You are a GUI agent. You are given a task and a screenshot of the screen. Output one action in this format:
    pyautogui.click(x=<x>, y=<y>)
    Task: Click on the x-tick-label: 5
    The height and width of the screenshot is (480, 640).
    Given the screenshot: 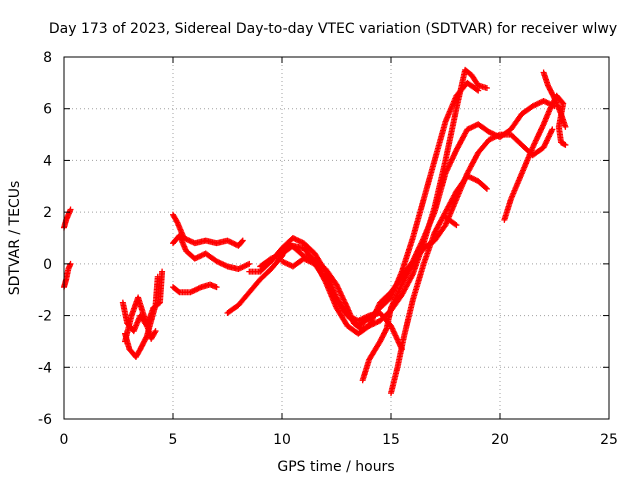 What is the action you would take?
    pyautogui.click(x=173, y=440)
    